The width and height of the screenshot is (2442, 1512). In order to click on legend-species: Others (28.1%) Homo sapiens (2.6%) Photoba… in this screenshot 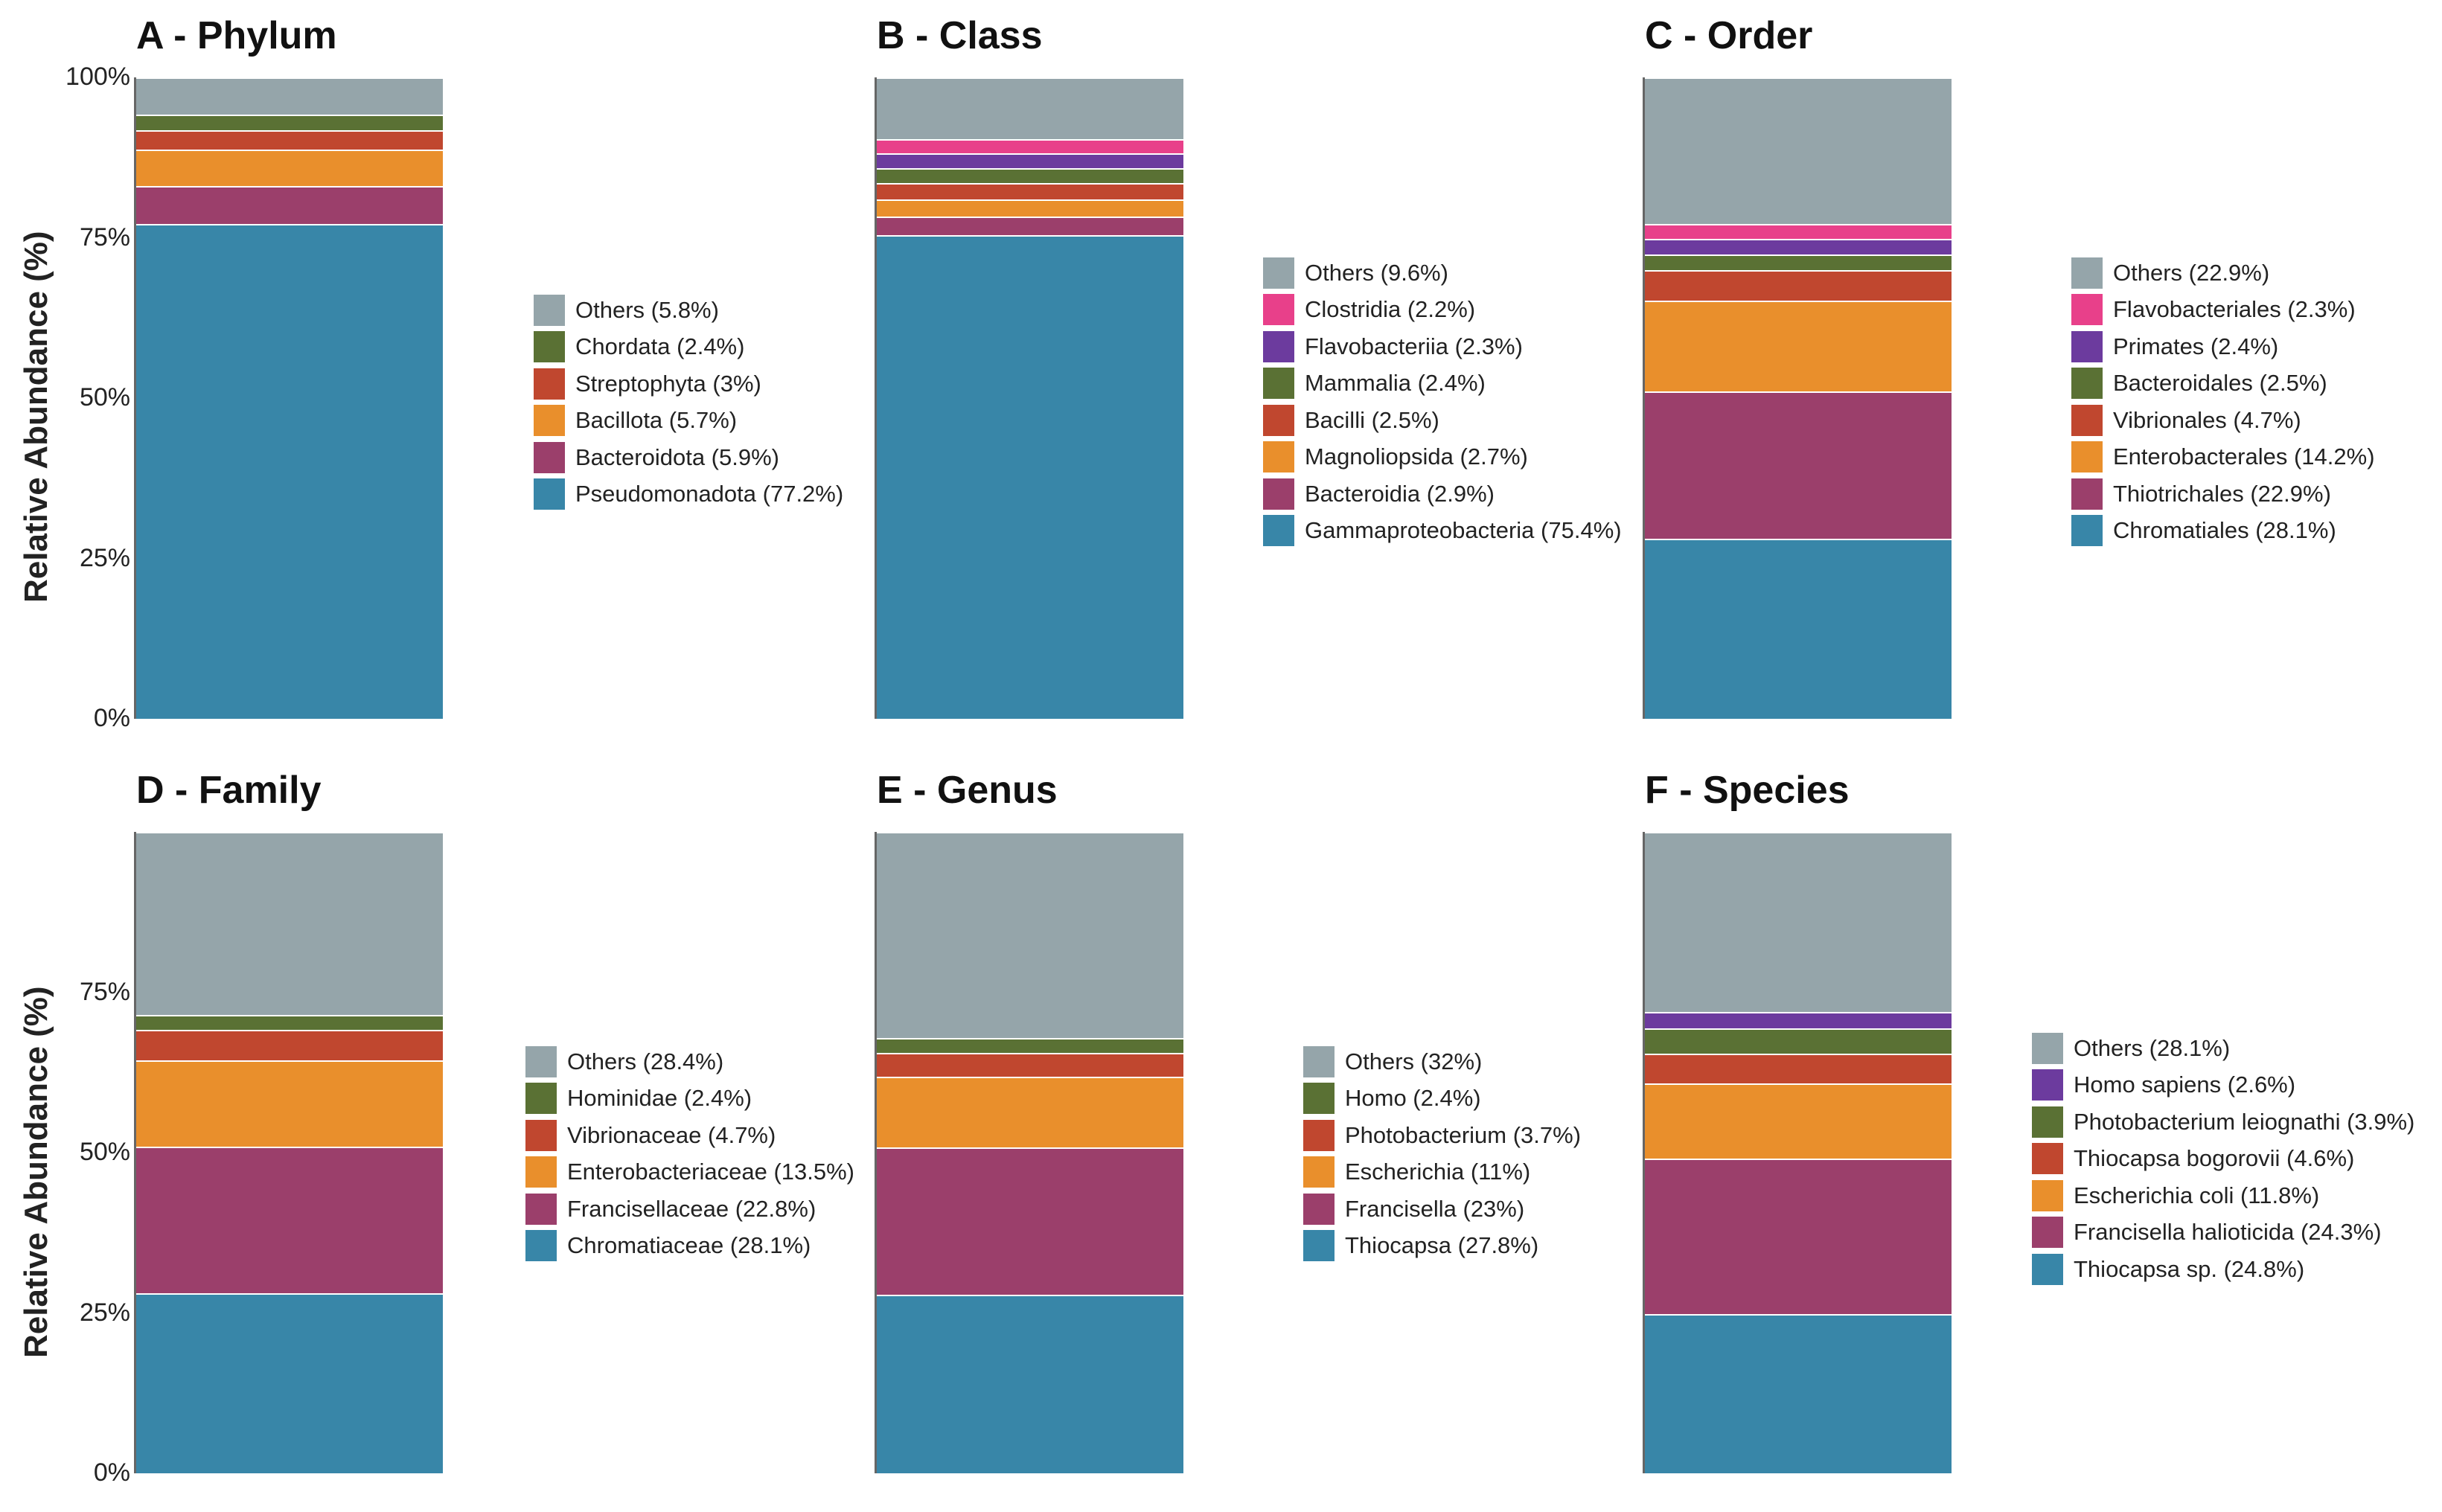, I will do `click(2223, 1159)`.